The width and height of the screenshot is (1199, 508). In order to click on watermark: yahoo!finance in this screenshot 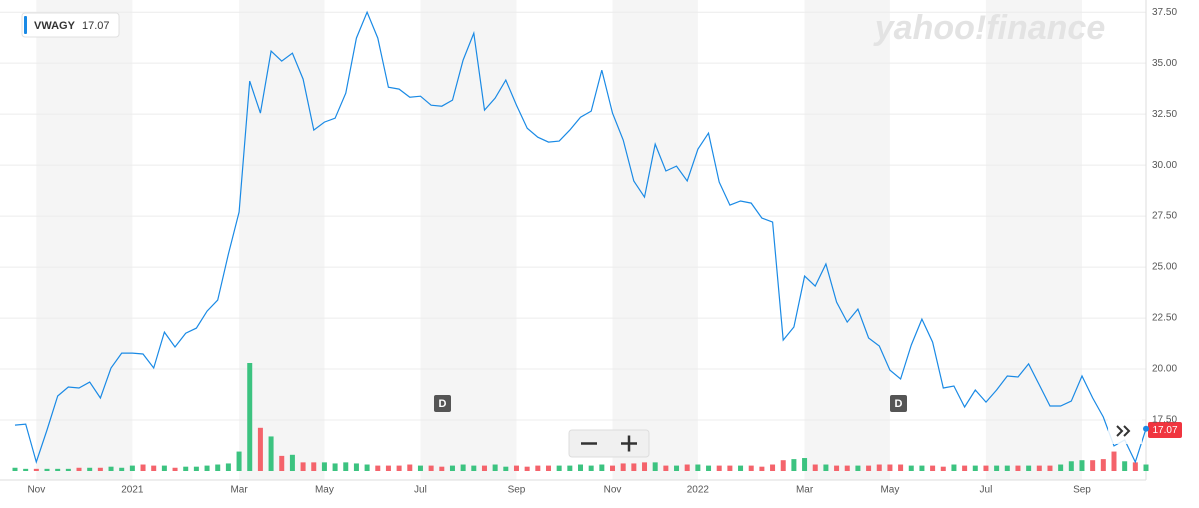, I will do `click(989, 28)`.